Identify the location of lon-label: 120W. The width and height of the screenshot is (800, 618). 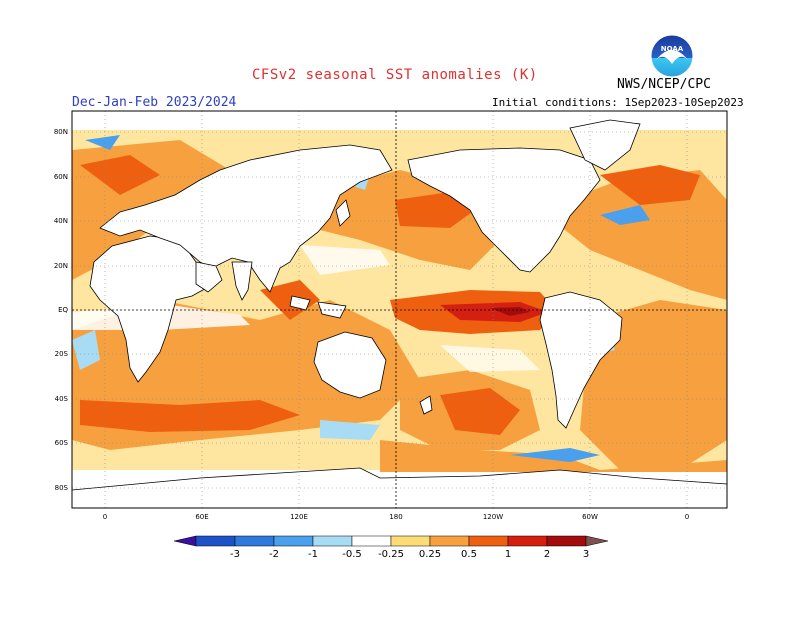
(493, 517).